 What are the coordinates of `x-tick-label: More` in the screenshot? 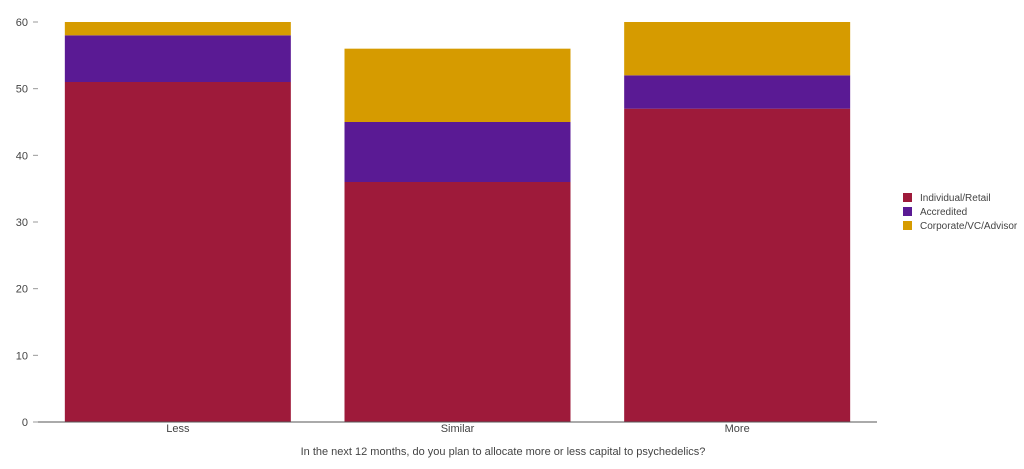 It's located at (737, 429).